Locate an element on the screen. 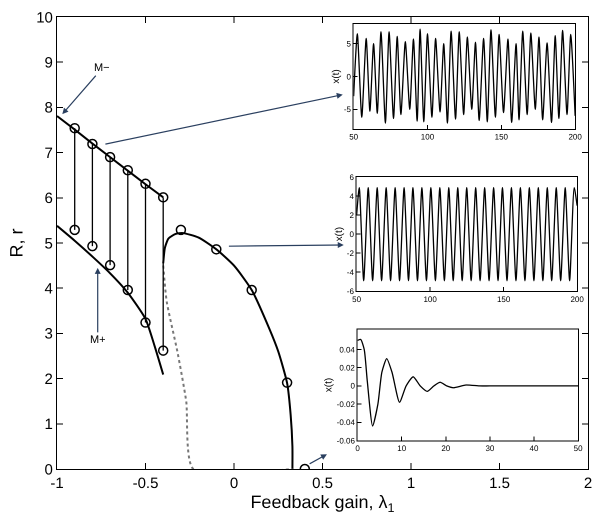 This screenshot has height=526, width=604. y-tick-label: -0.06 is located at coordinates (346, 441).